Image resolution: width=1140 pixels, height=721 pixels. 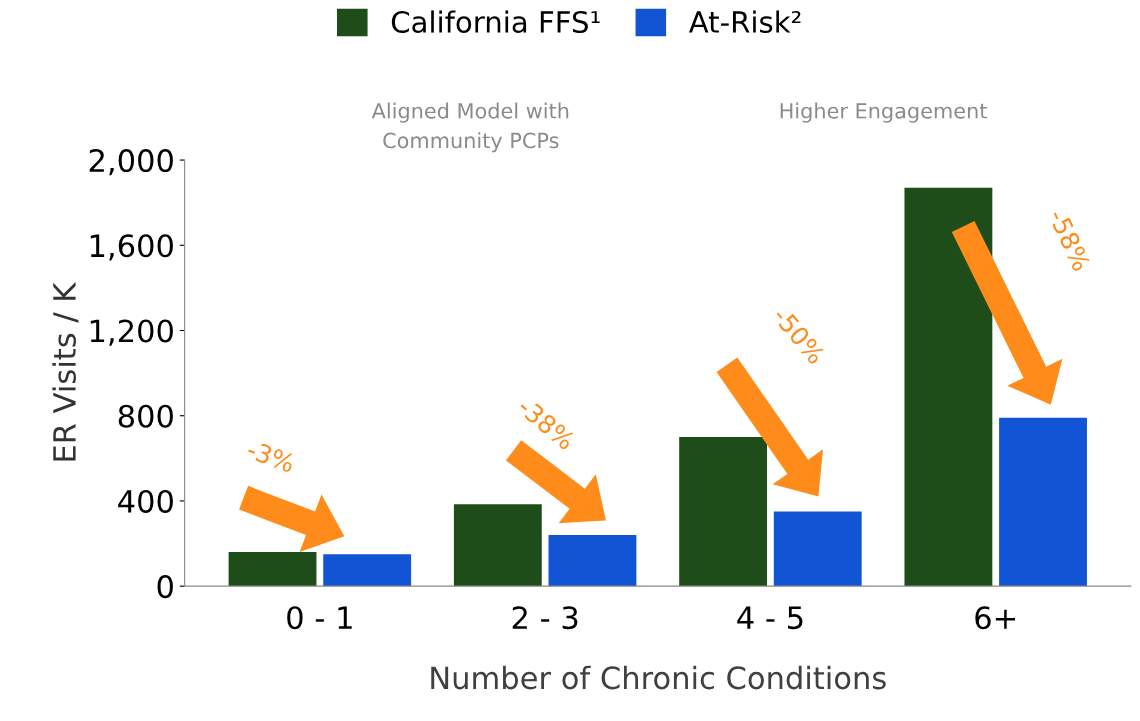 What do you see at coordinates (495, 21) in the screenshot?
I see `legend-label: California FFS¹` at bounding box center [495, 21].